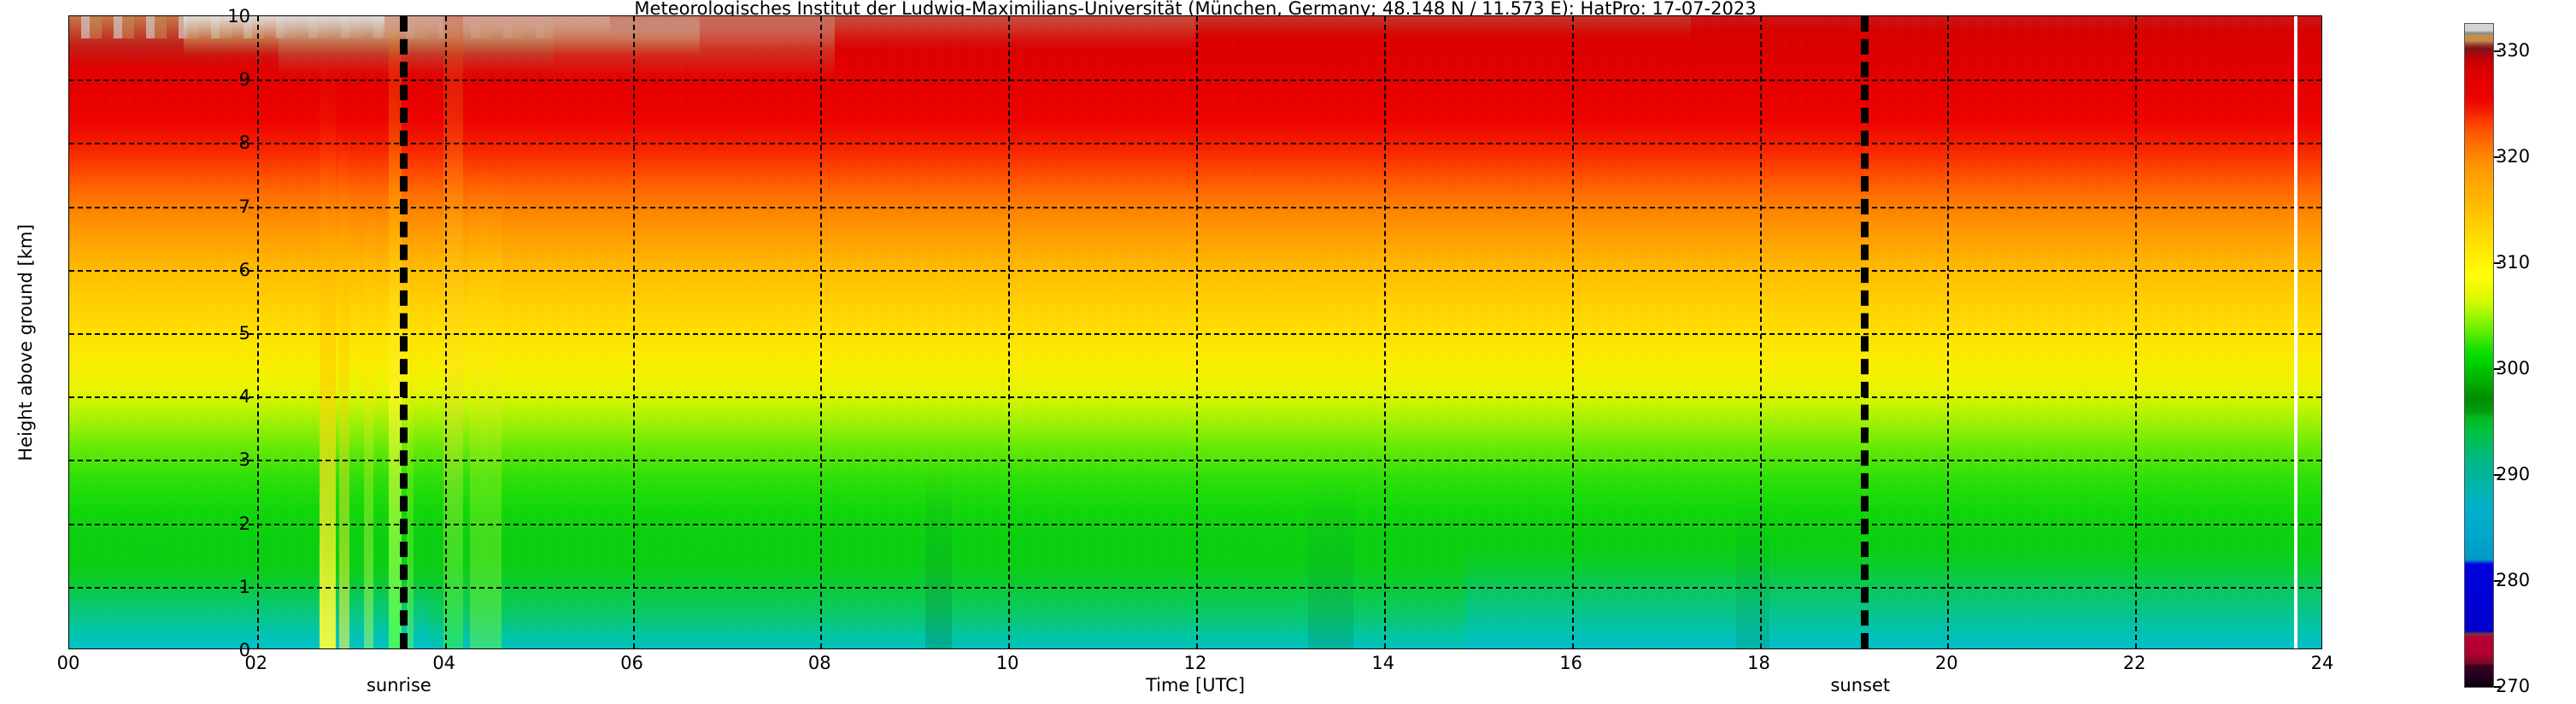  What do you see at coordinates (244, 397) in the screenshot?
I see `y-tick-4: 4` at bounding box center [244, 397].